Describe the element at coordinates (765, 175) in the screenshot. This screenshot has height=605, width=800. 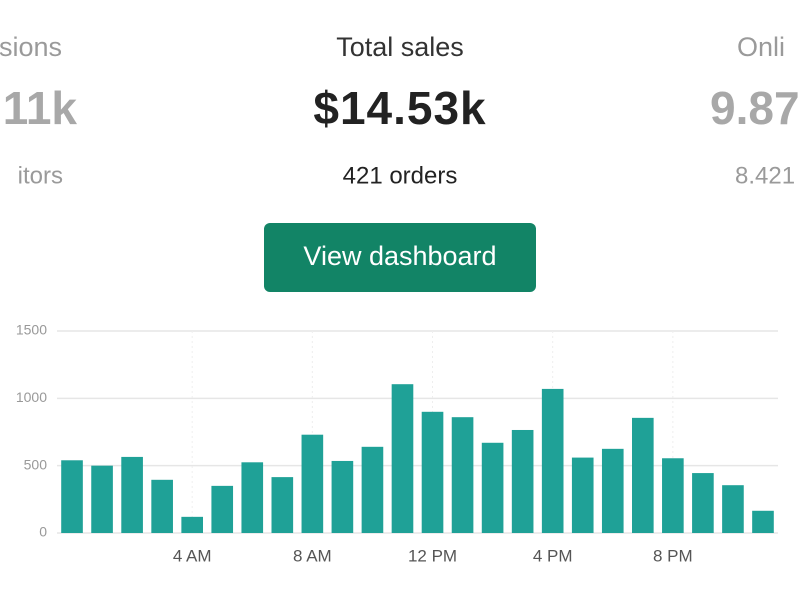
I see `stat-sub: 8.421` at that location.